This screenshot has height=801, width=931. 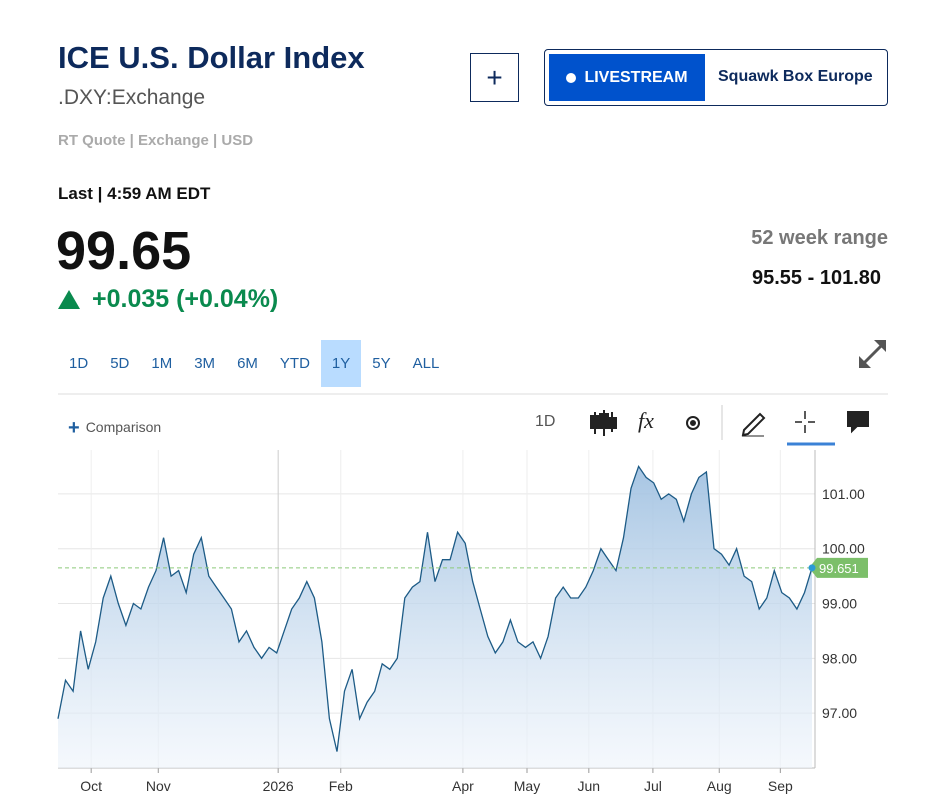 What do you see at coordinates (341, 363) in the screenshot?
I see `range-tab: 1Y` at bounding box center [341, 363].